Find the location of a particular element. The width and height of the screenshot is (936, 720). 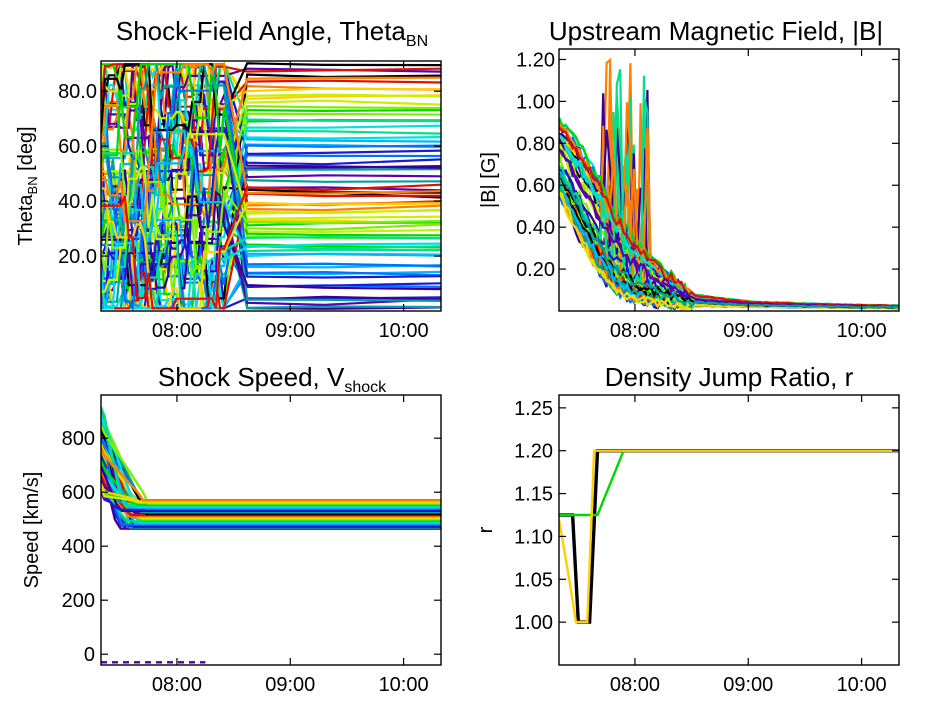

chart-title: Shock Speed, Vshock is located at coordinates (272, 379).